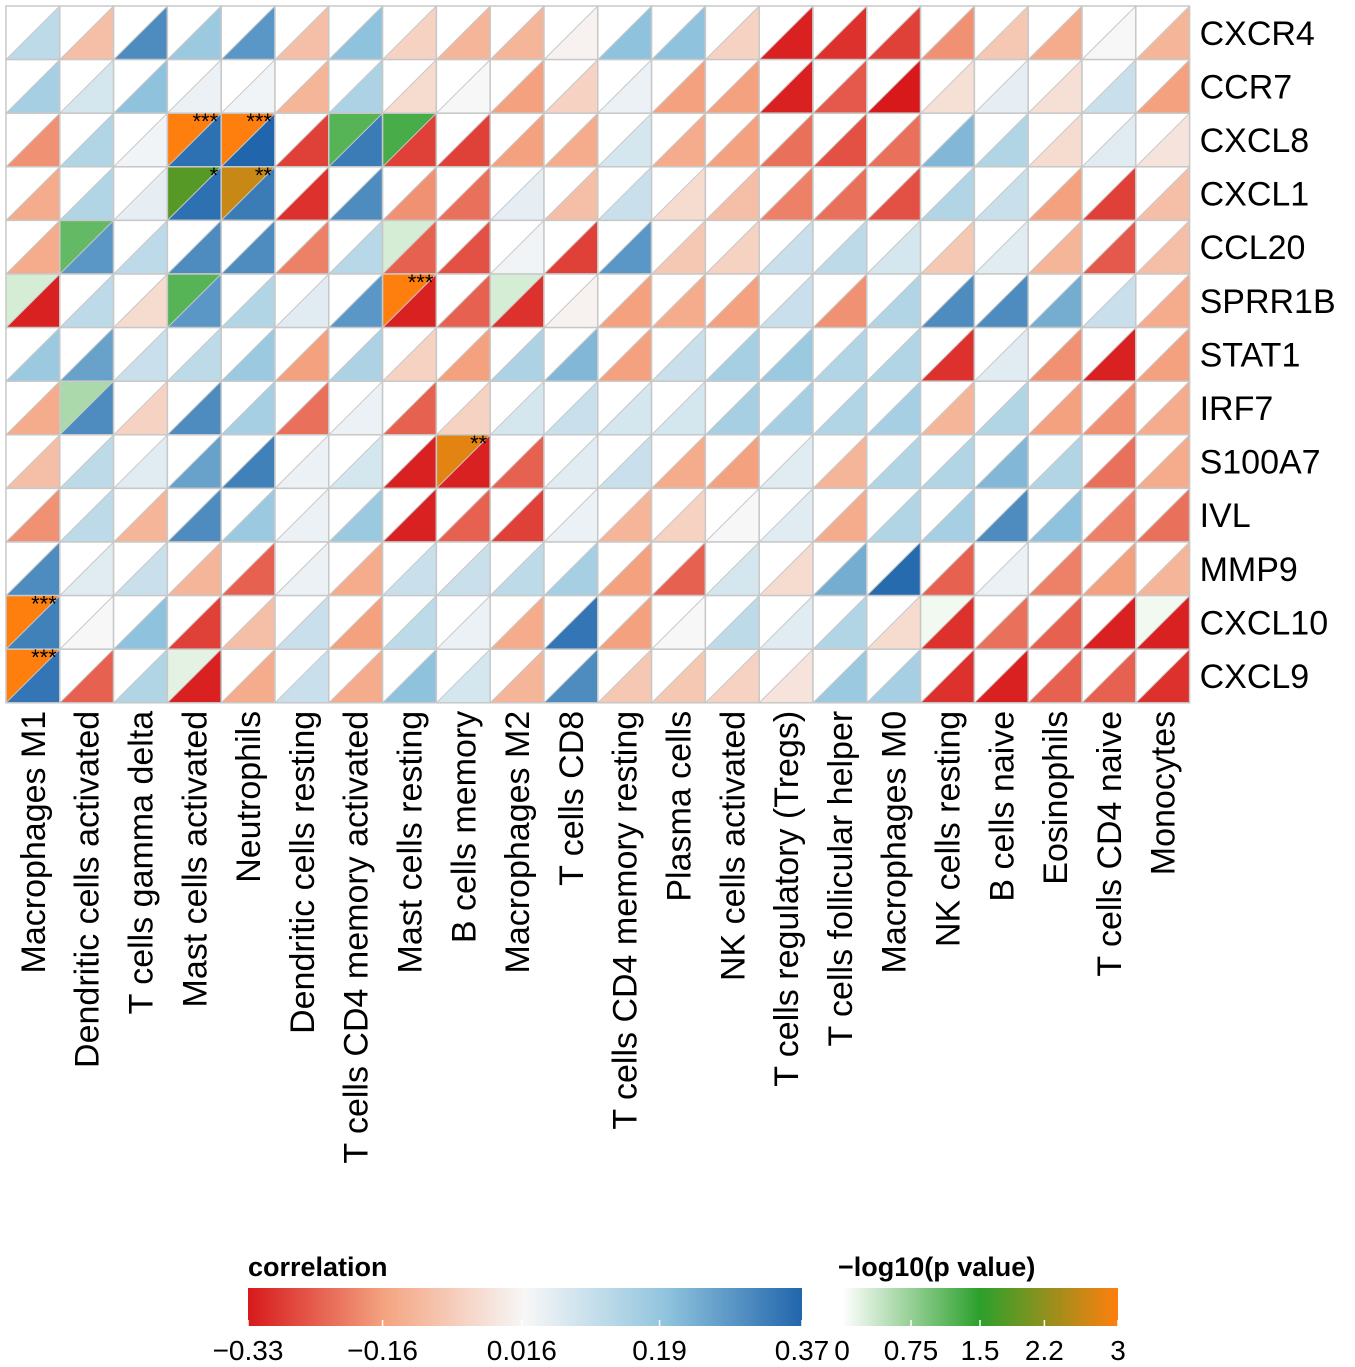 The image size is (1355, 1367). I want to click on column-label: B cells memory, so click(464, 827).